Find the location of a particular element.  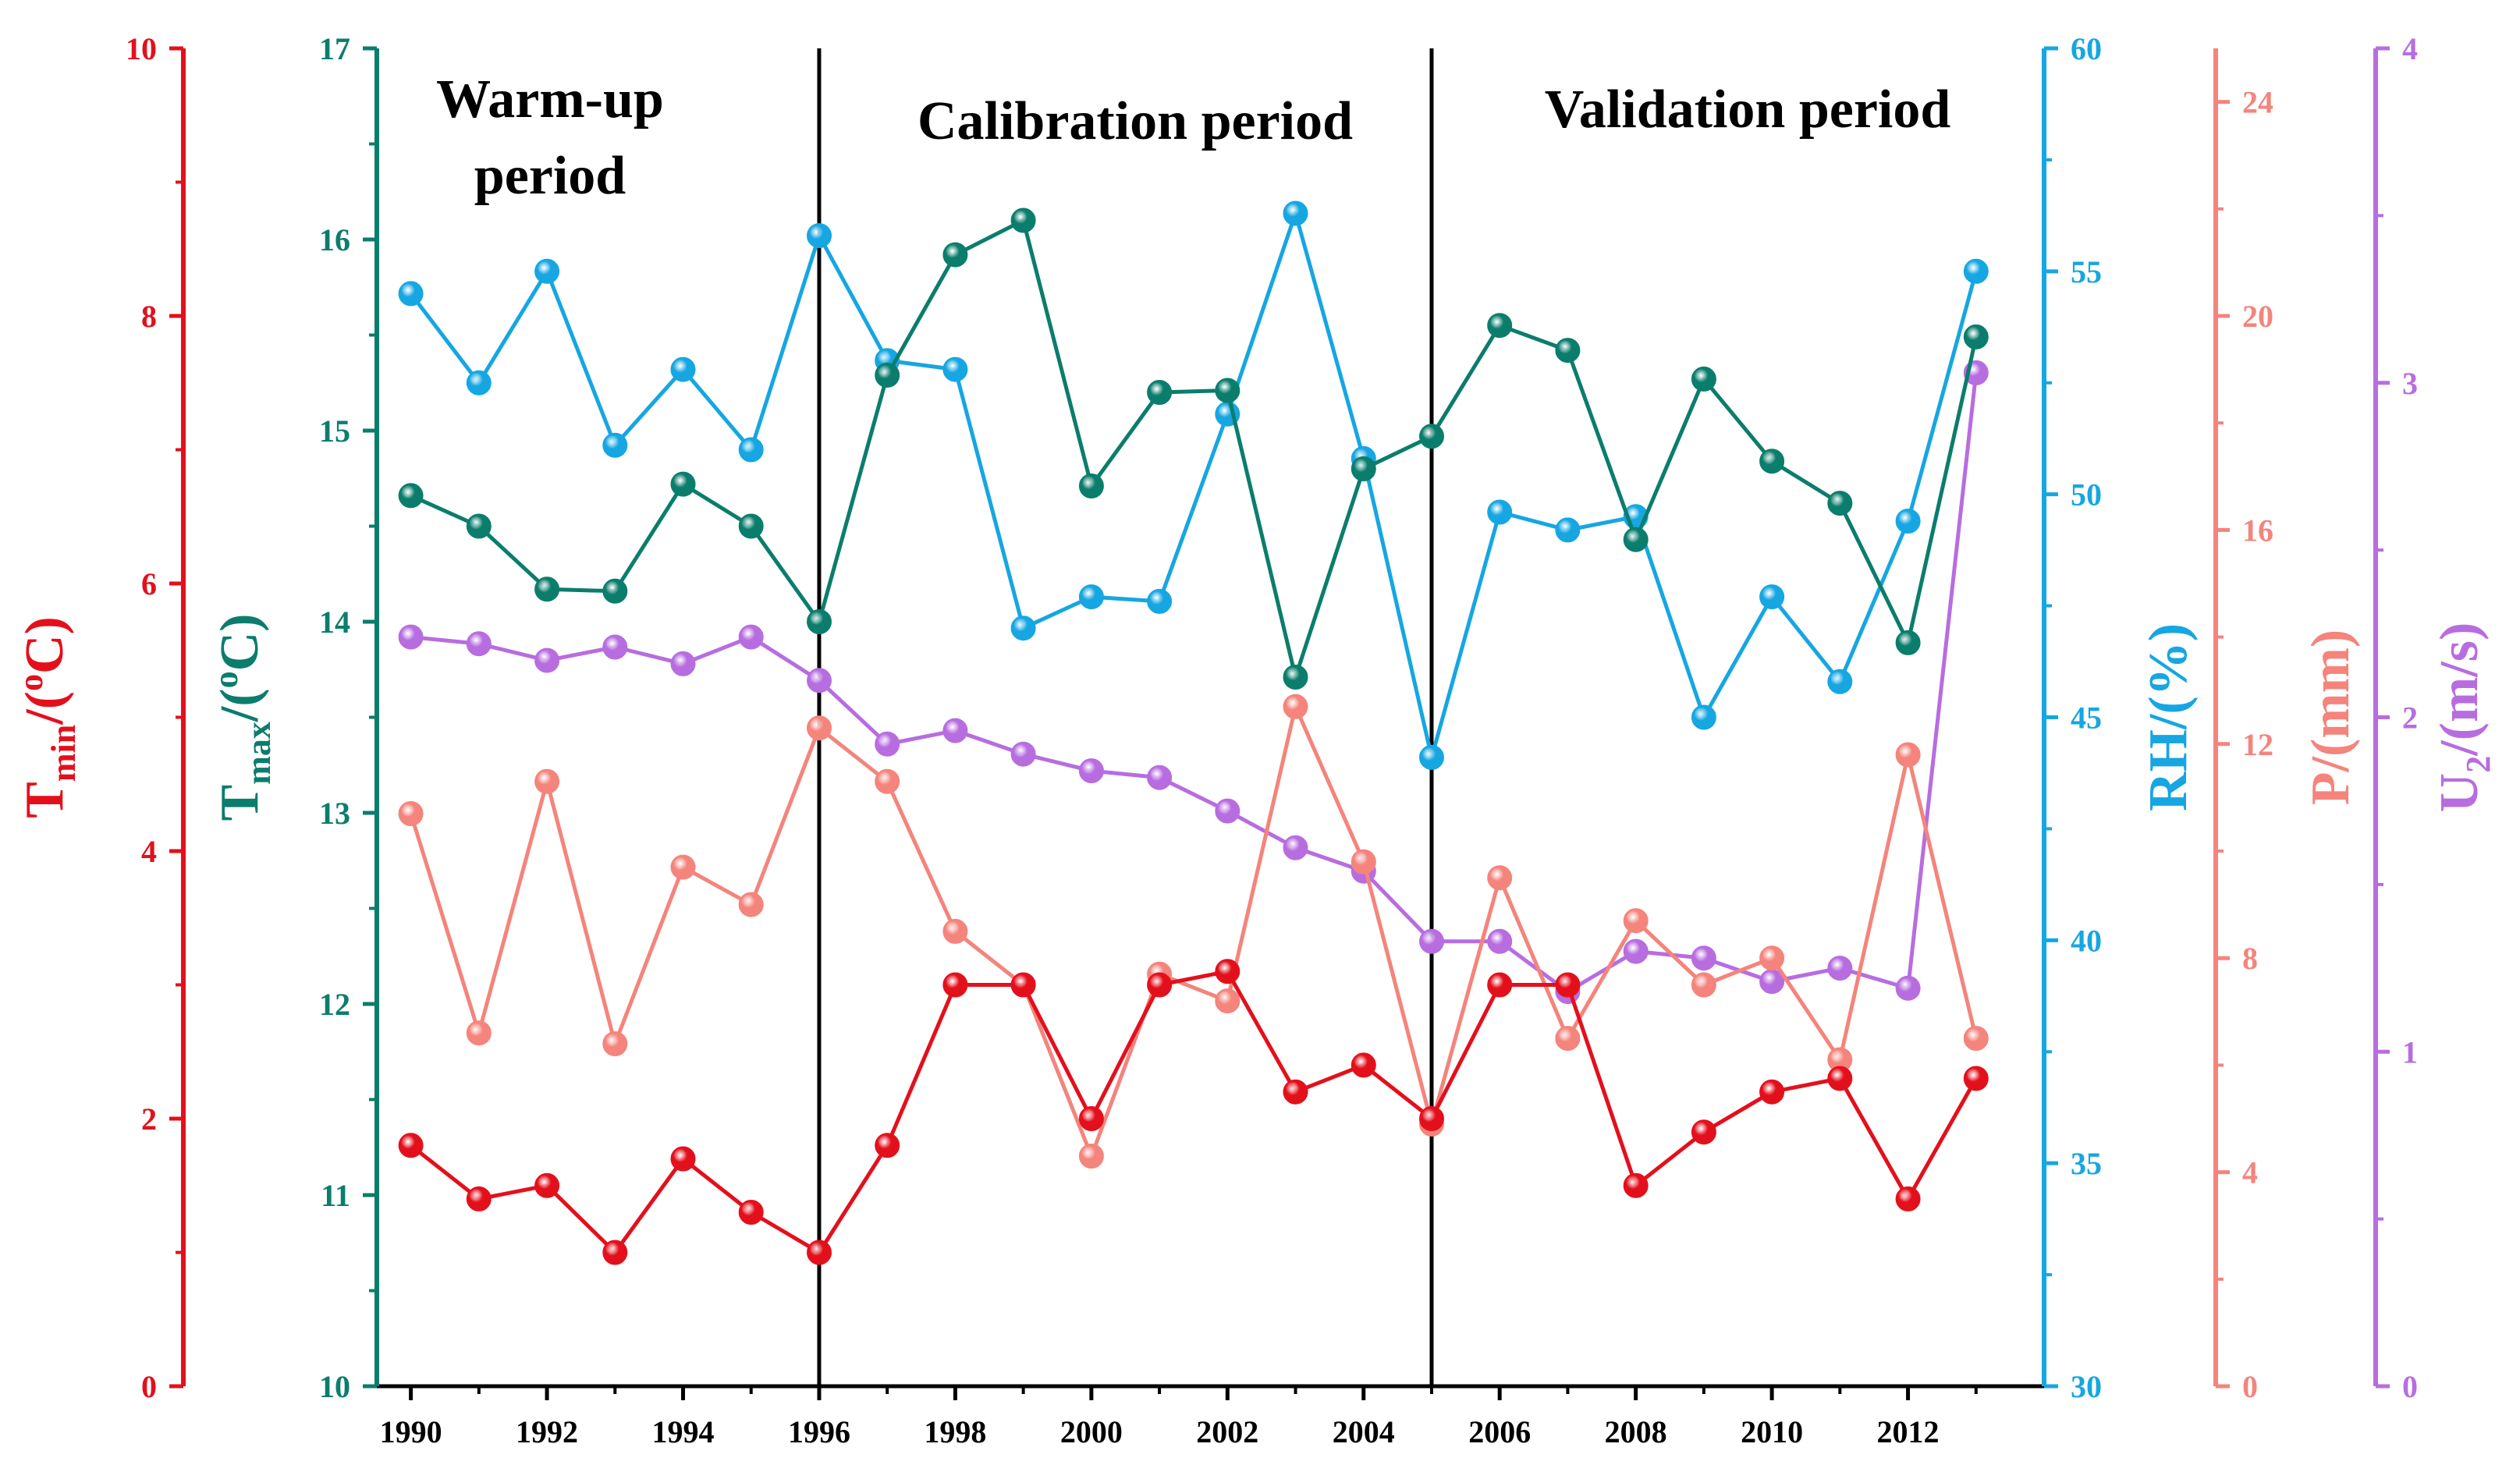

tmax-point-1992 is located at coordinates (547, 589).